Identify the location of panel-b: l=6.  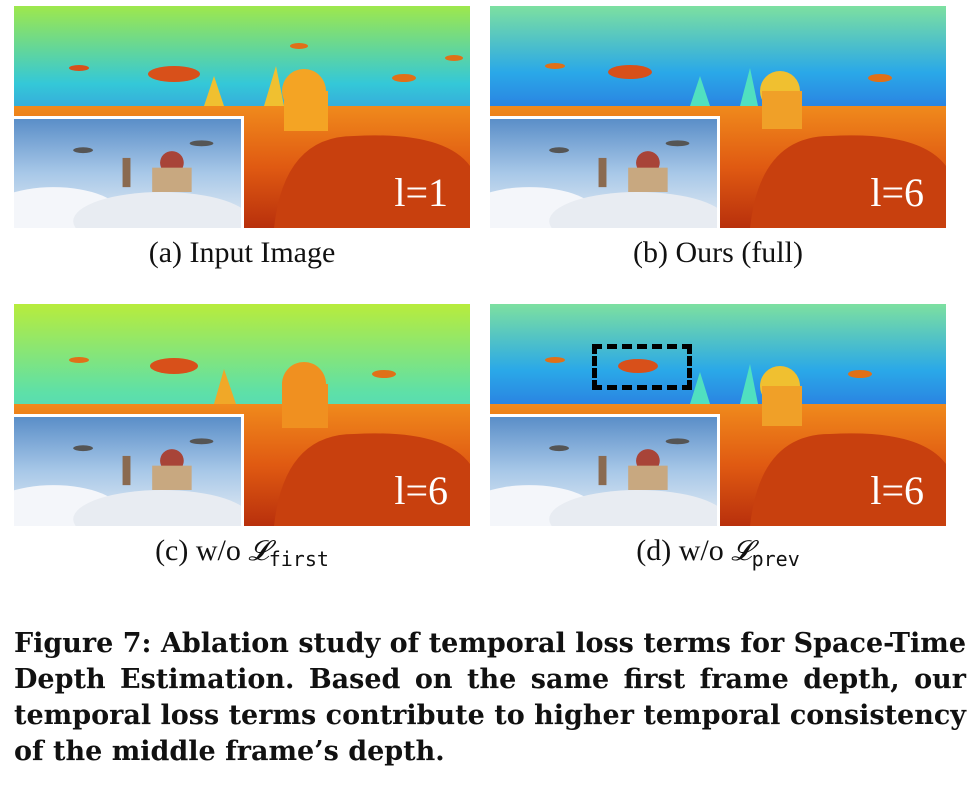
(718, 117).